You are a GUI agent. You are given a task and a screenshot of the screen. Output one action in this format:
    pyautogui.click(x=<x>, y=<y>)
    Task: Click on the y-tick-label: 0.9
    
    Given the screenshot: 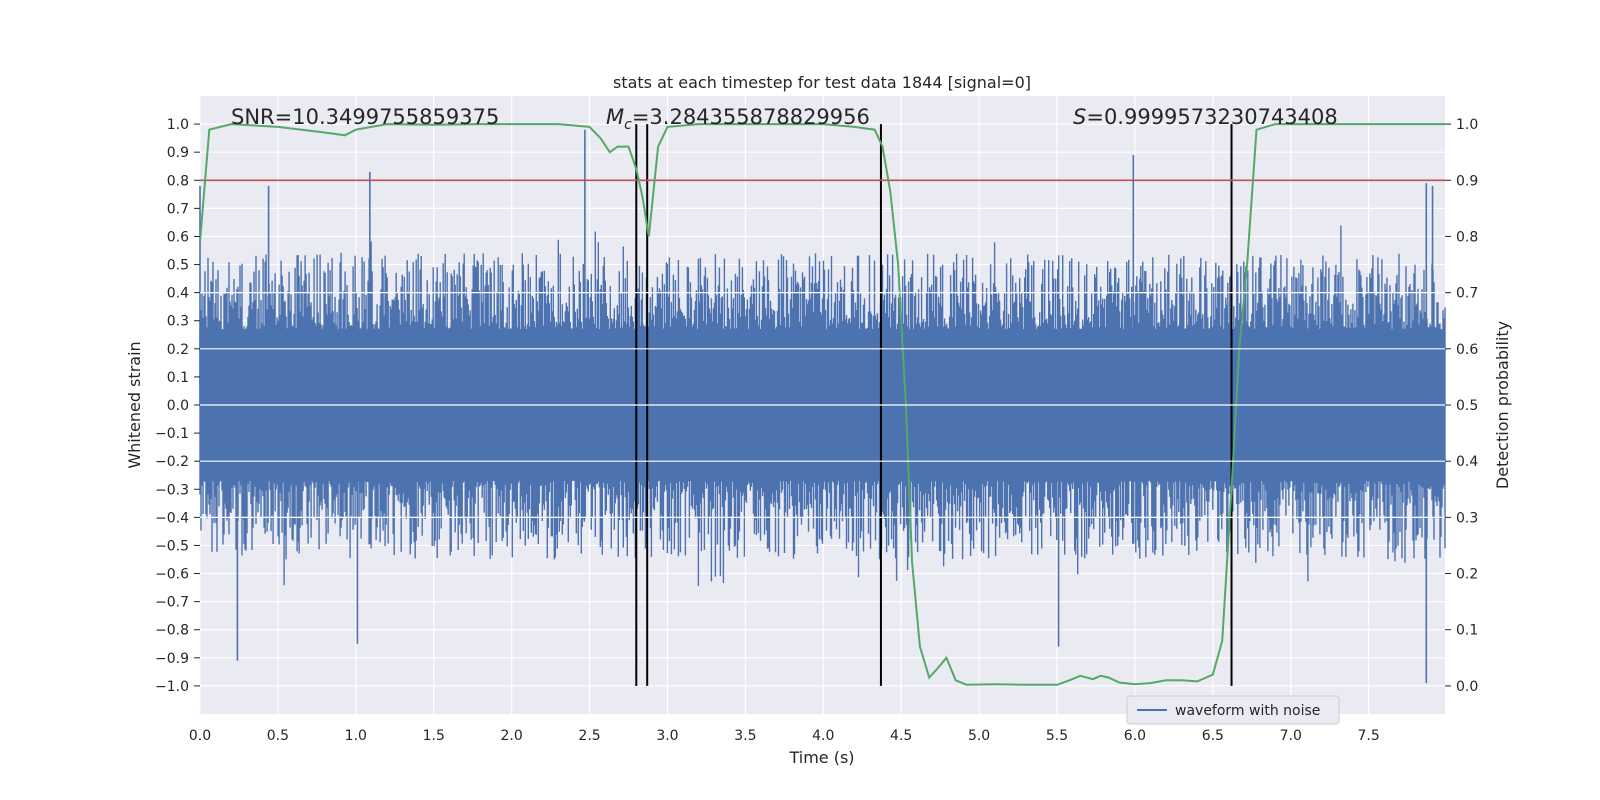 What is the action you would take?
    pyautogui.click(x=178, y=153)
    